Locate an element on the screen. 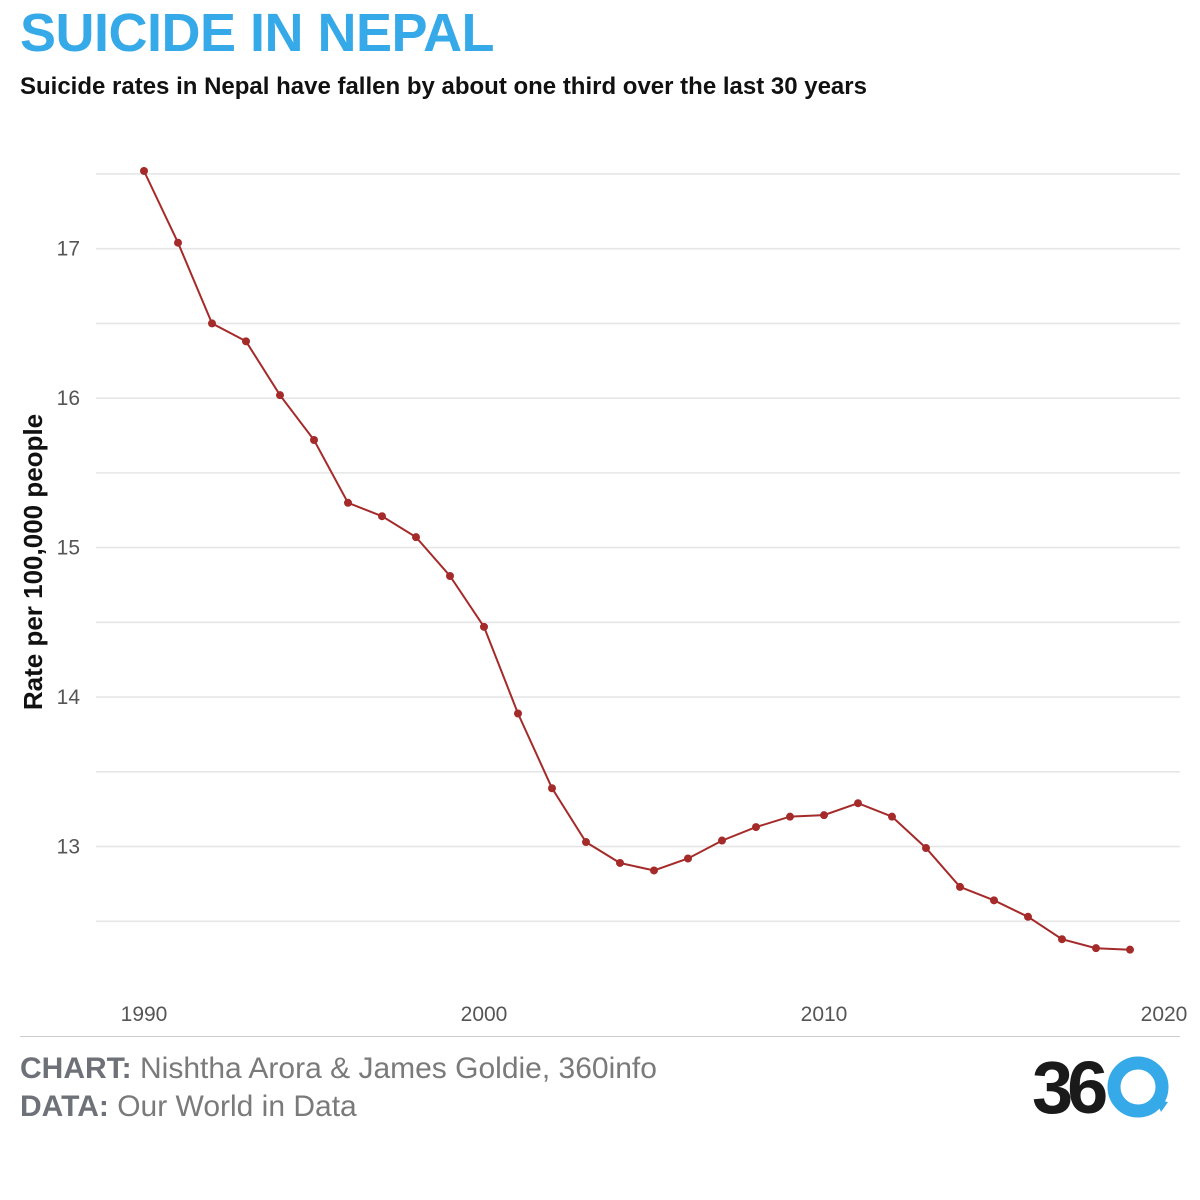 Image resolution: width=1200 pixels, height=1200 pixels. y-tick-label: 16 is located at coordinates (68, 398).